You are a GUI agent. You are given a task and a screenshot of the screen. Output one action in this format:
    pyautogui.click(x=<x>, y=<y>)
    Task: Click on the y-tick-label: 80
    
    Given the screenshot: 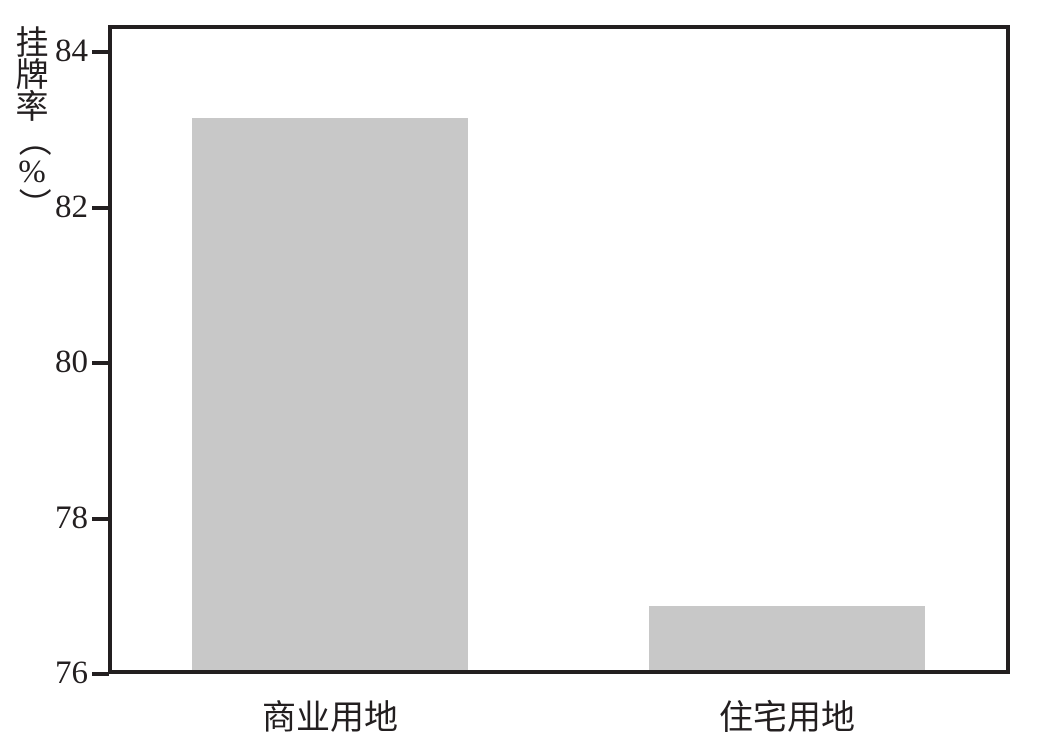 What is the action you would take?
    pyautogui.click(x=71, y=361)
    